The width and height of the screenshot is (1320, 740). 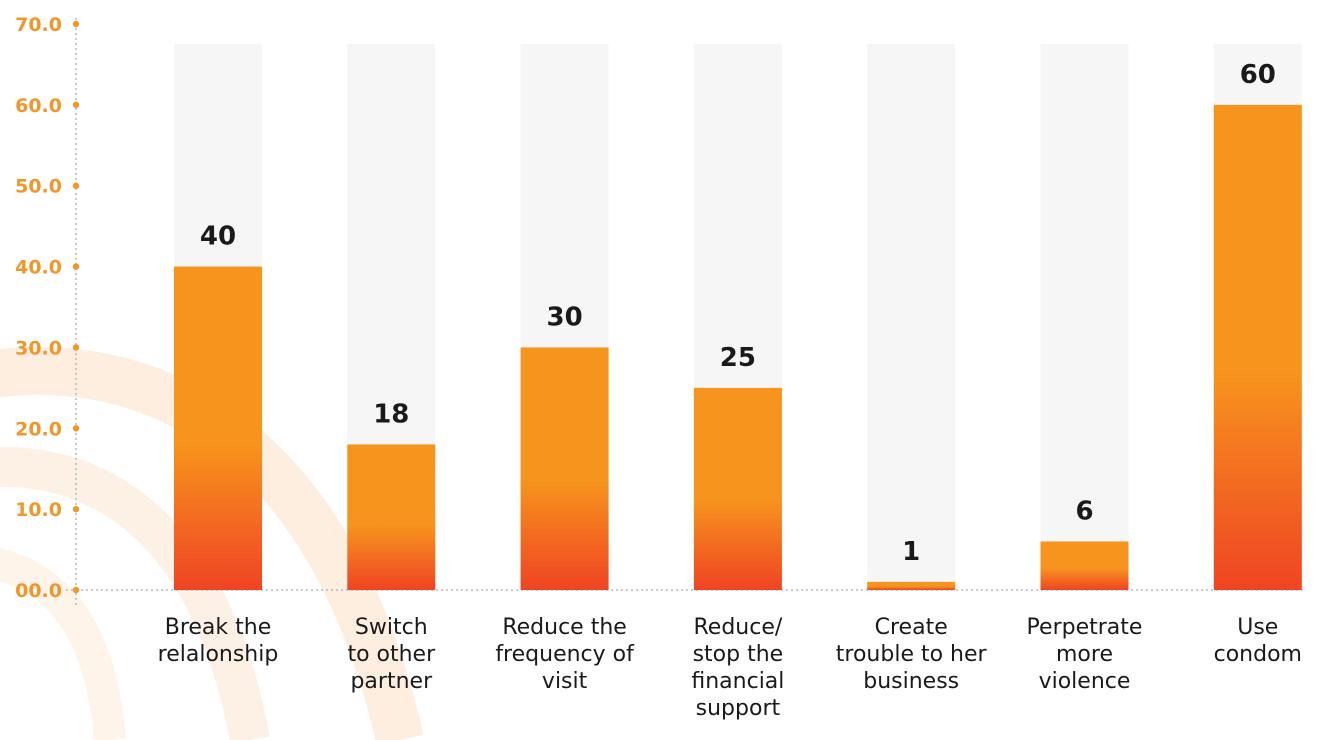 I want to click on y-tick-label: 50.0, so click(x=38, y=187).